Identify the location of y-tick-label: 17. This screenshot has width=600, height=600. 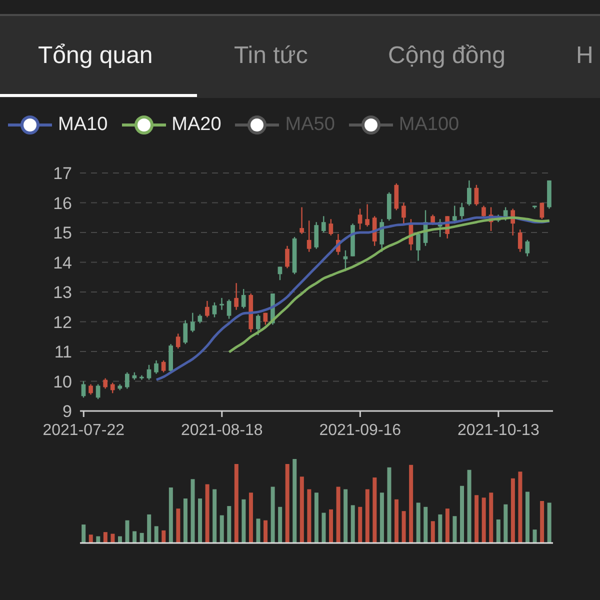
(62, 174).